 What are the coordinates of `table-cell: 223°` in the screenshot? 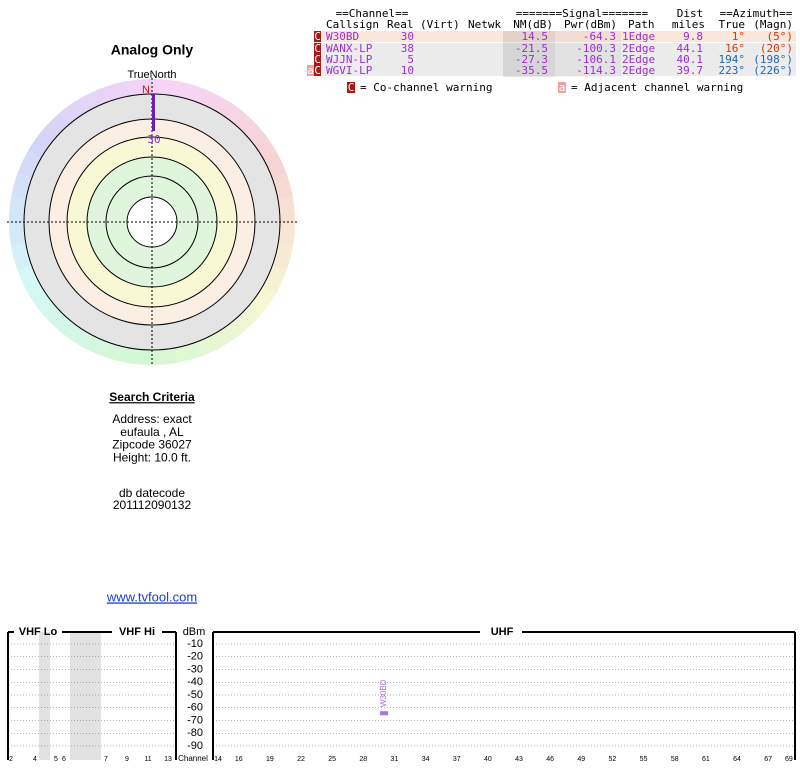 It's located at (732, 70).